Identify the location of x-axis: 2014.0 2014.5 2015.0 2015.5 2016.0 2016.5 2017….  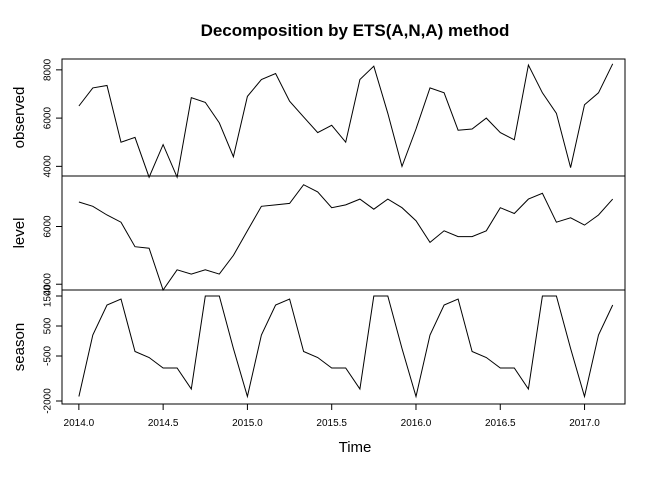
(332, 416).